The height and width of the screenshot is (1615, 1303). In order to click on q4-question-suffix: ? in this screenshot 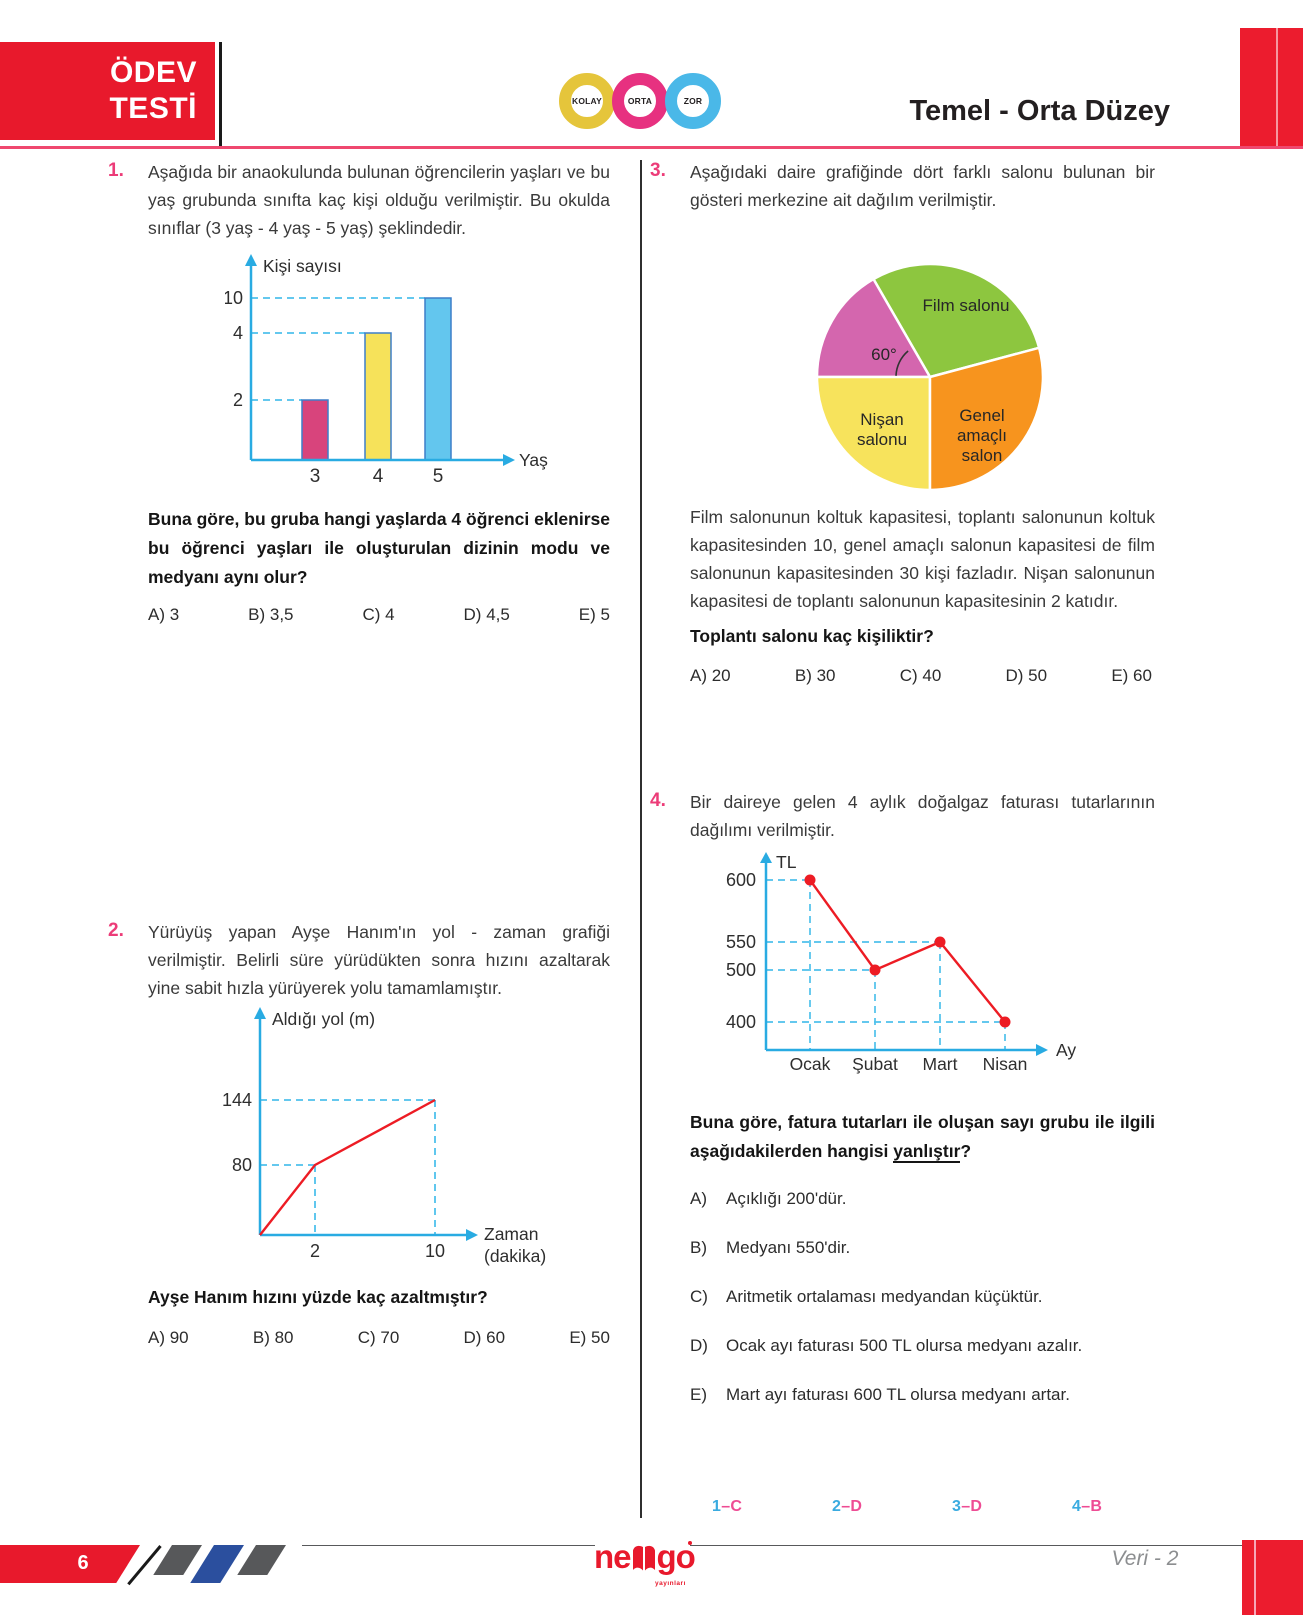, I will do `click(966, 1151)`.